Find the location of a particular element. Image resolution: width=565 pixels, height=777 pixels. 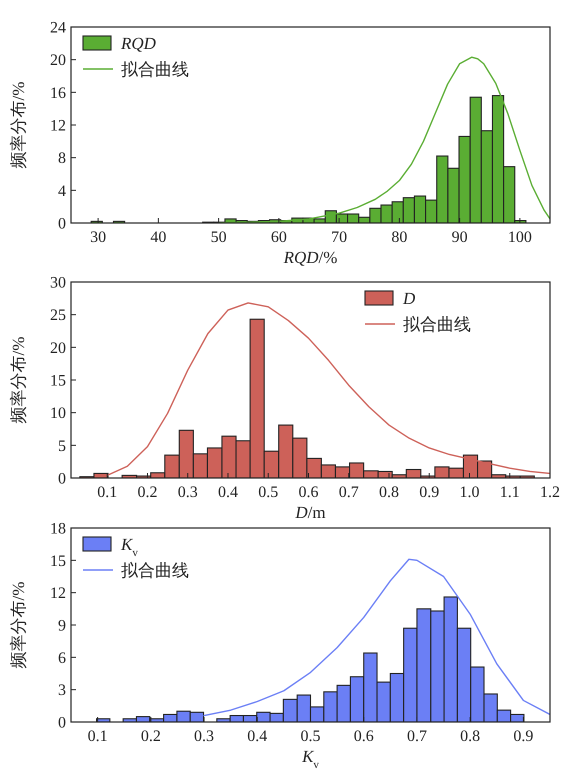

x-tick-label: 40 is located at coordinates (158, 237).